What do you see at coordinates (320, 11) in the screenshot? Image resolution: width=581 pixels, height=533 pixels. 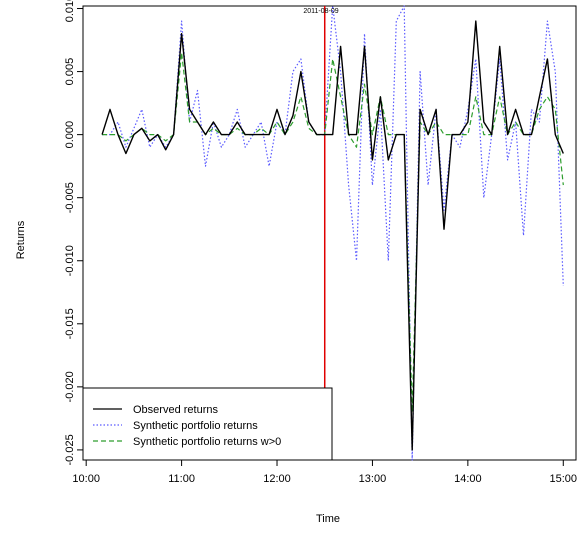 I see `chart-title: 2011-08-09` at bounding box center [320, 11].